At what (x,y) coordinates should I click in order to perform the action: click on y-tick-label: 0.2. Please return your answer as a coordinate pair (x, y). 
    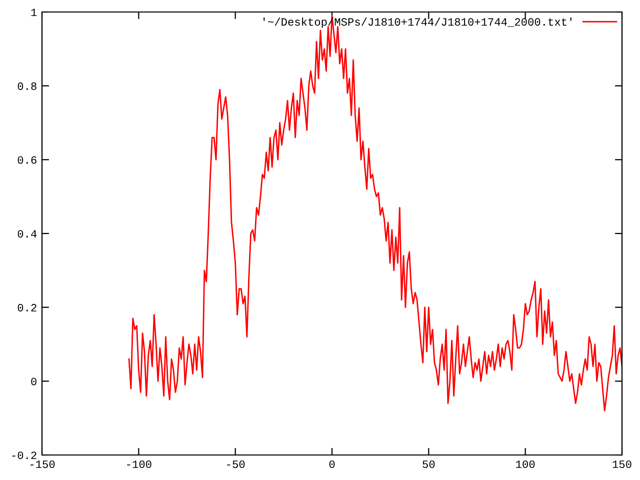
    Looking at the image, I should click on (27, 308).